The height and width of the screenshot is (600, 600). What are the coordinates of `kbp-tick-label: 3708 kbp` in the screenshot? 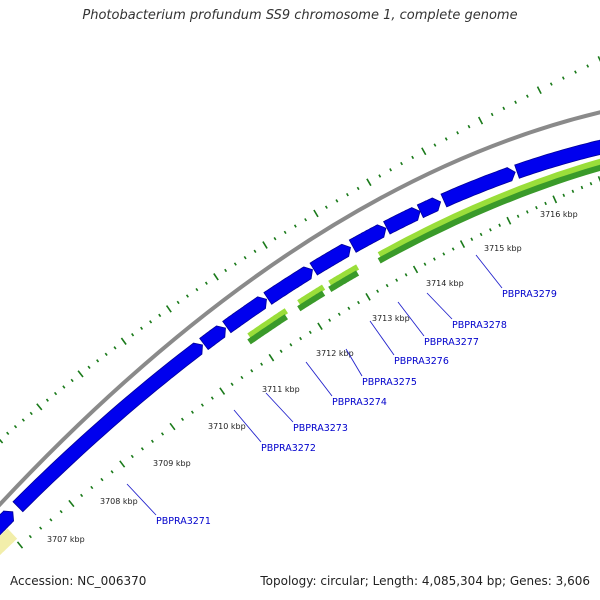 It's located at (119, 501).